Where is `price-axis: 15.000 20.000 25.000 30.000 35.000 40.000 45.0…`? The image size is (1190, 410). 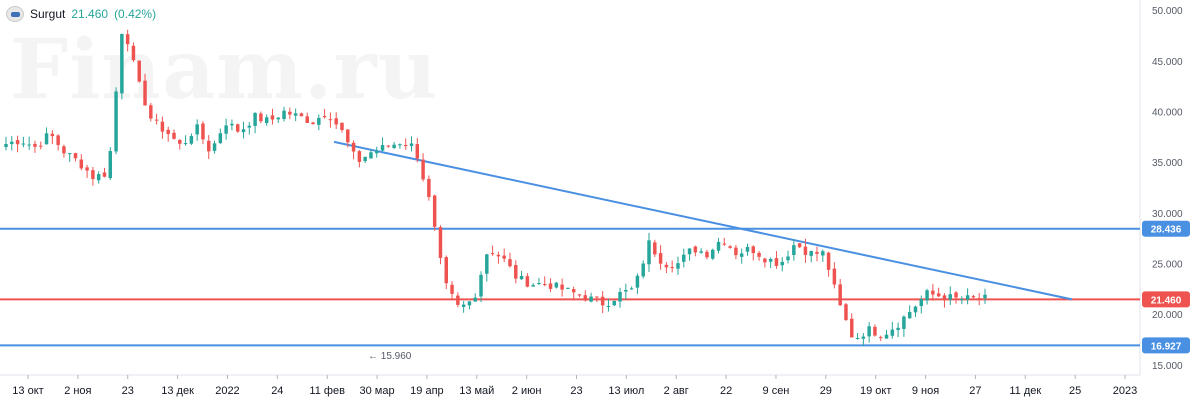 price-axis: 15.000 20.000 25.000 30.000 35.000 40.000 45.0… is located at coordinates (1167, 189).